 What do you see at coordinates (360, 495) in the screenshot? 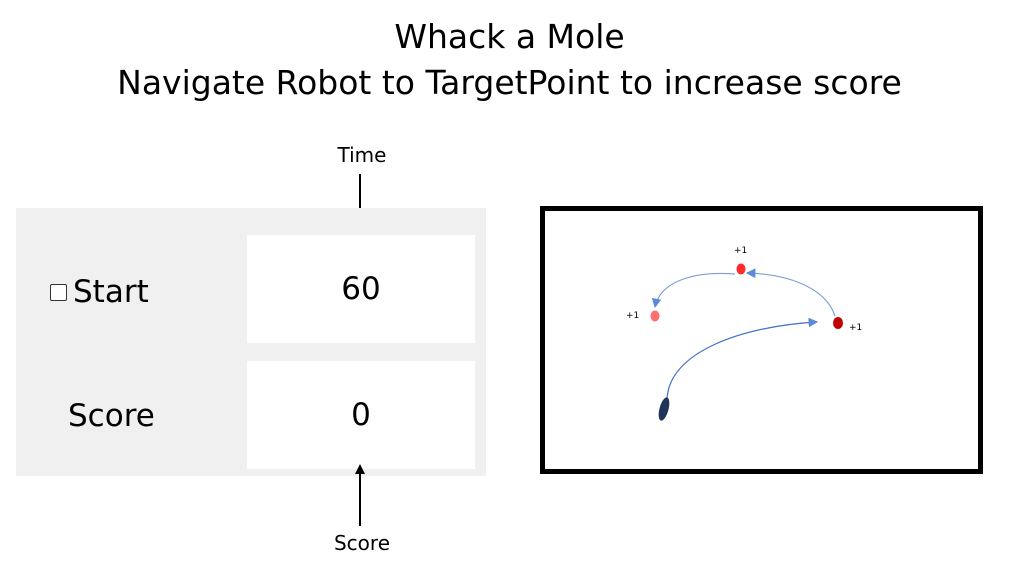
I see `score-arrow` at bounding box center [360, 495].